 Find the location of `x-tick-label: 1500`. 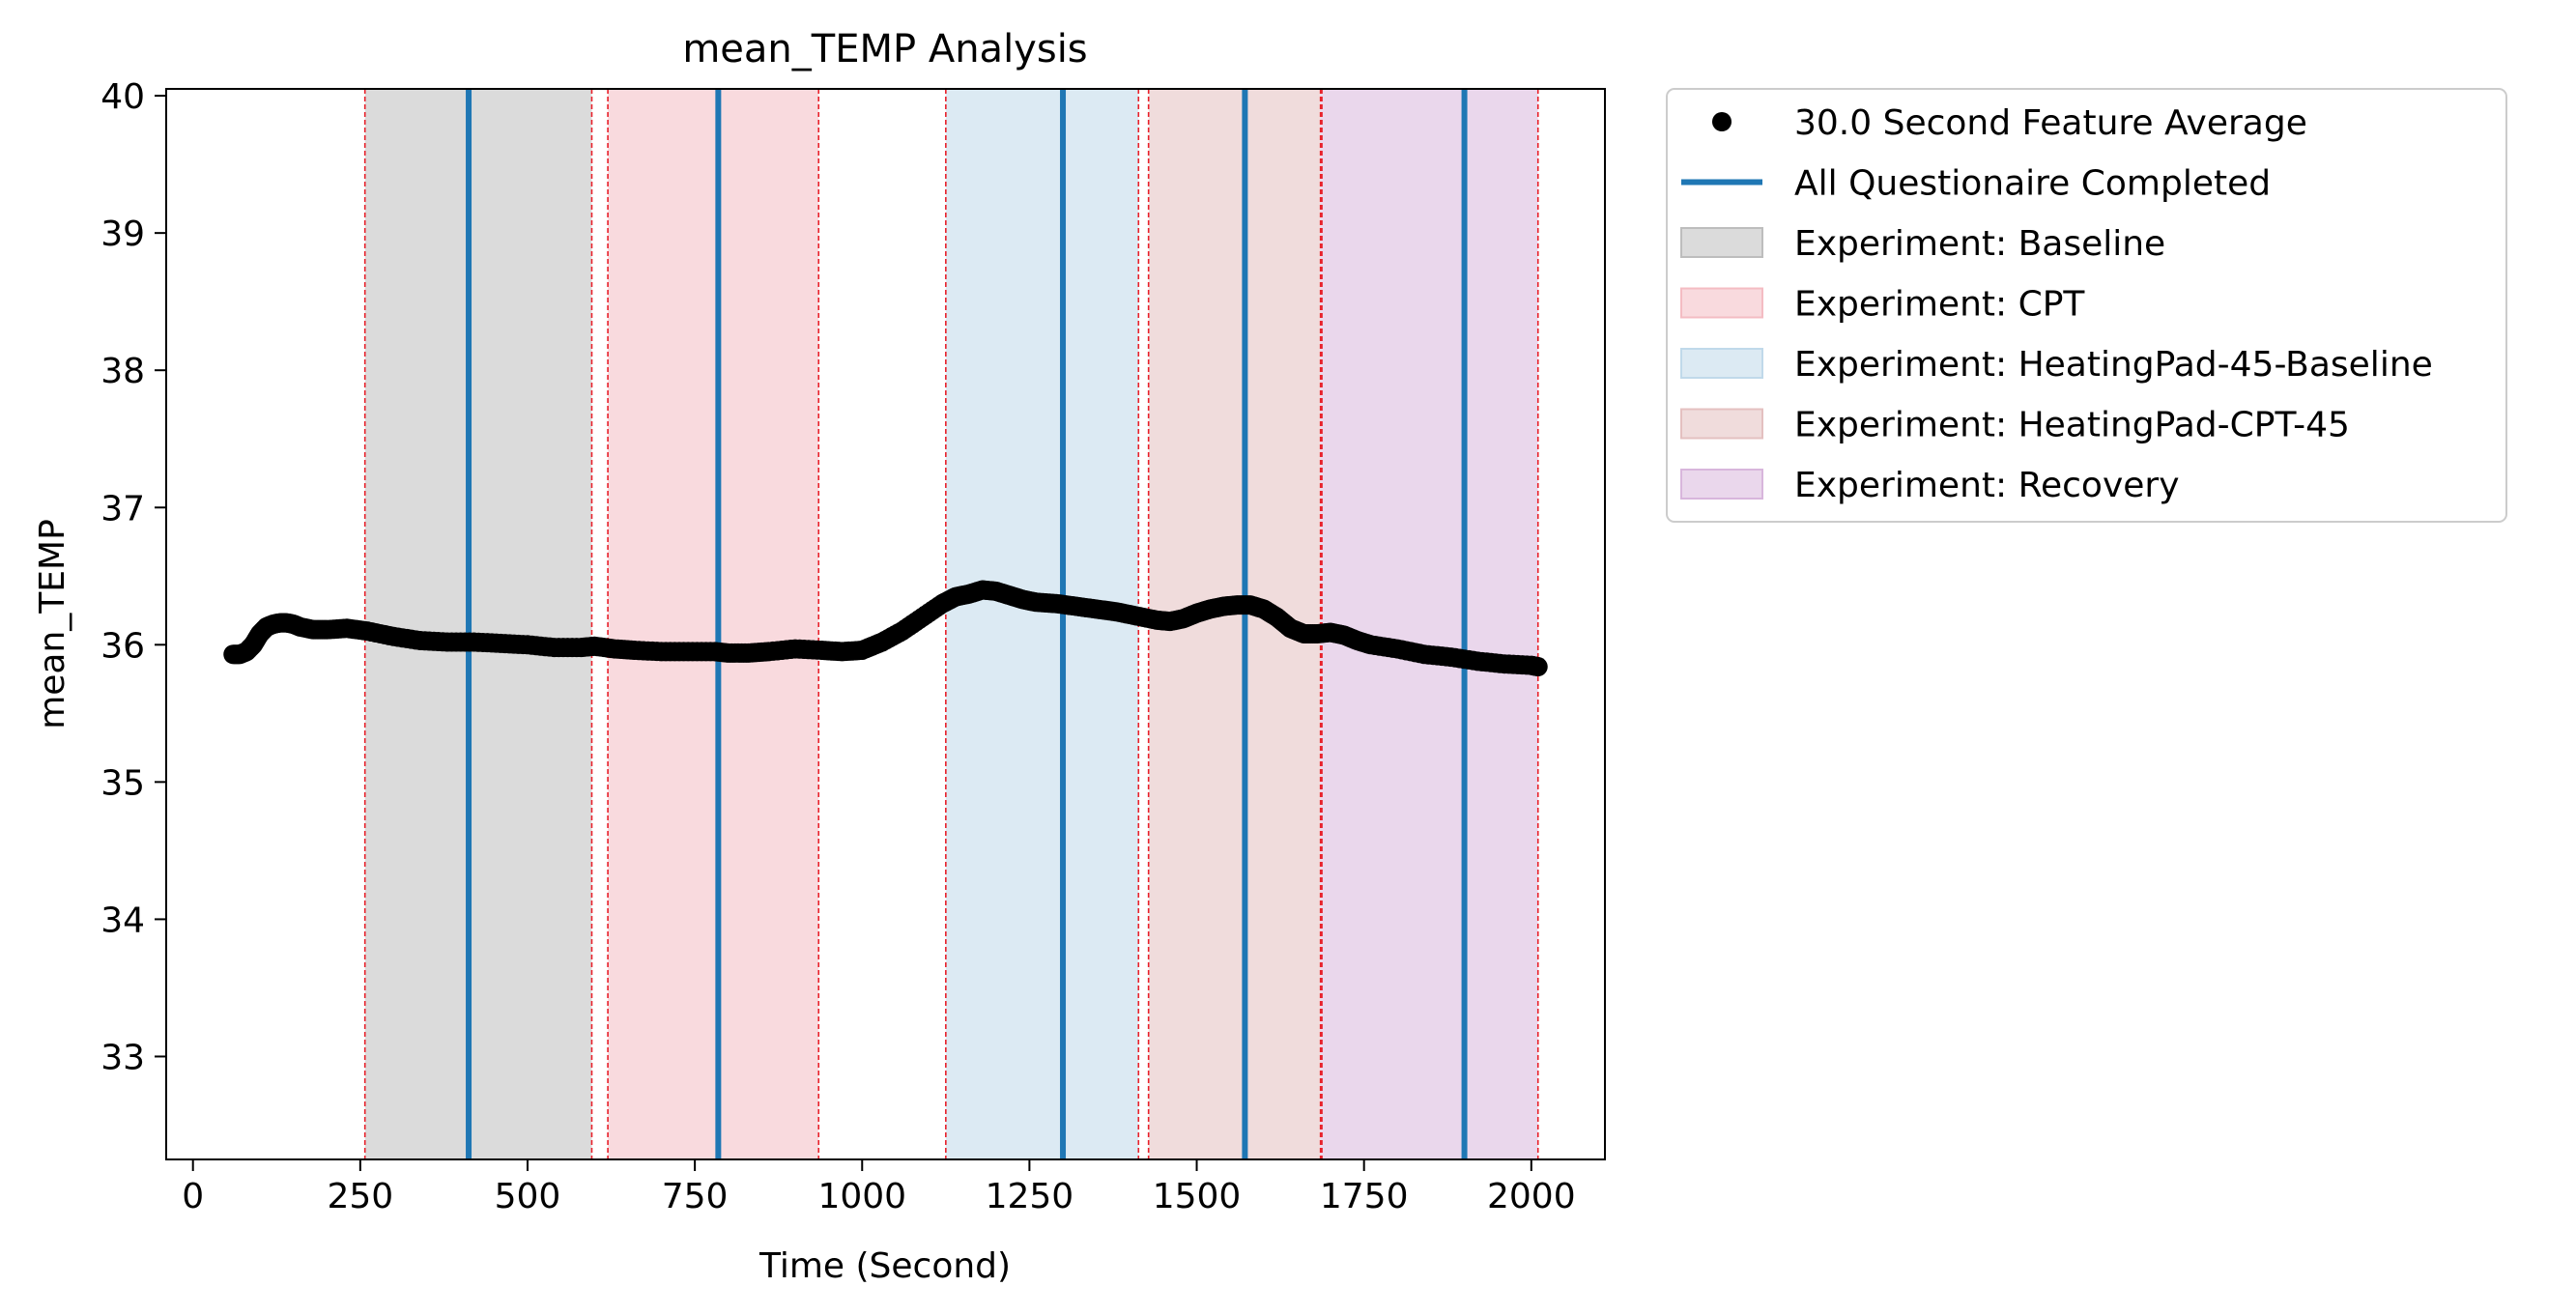

x-tick-label: 1500 is located at coordinates (1198, 1196).